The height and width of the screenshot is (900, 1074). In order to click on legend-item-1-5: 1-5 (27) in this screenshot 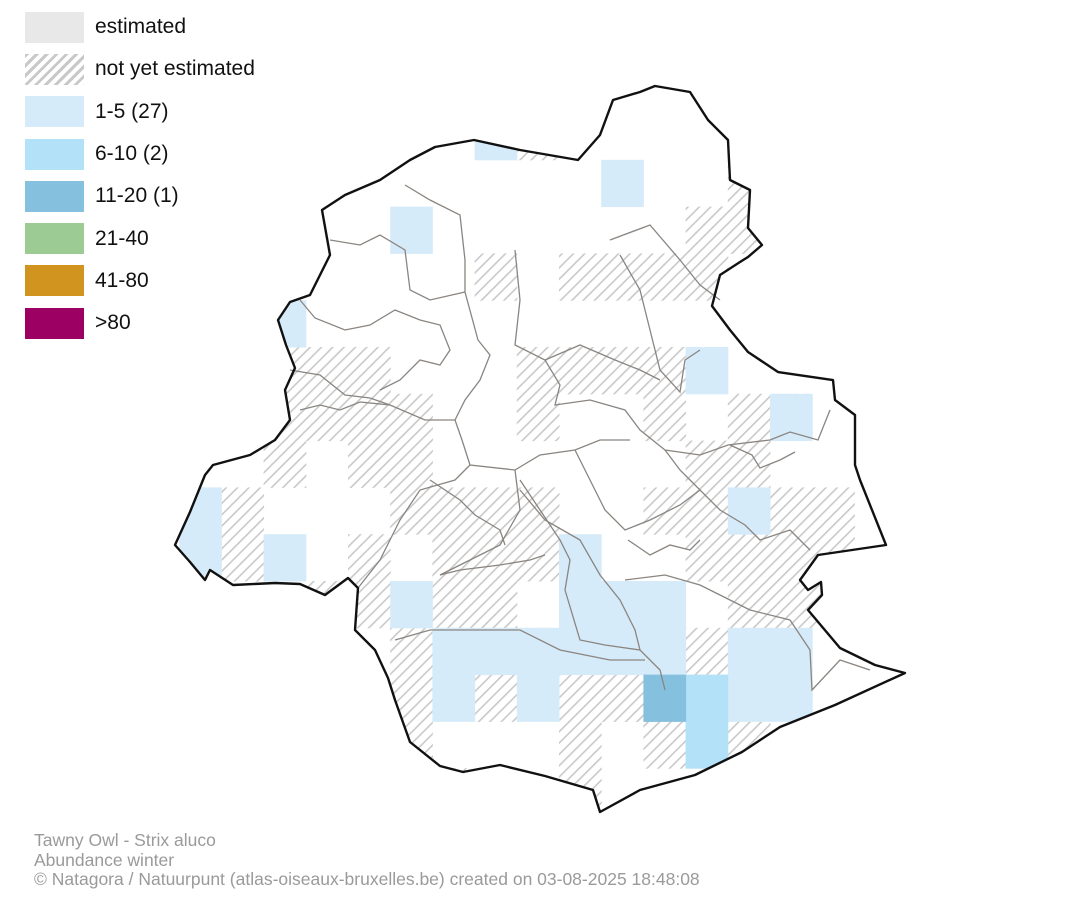, I will do `click(97, 112)`.